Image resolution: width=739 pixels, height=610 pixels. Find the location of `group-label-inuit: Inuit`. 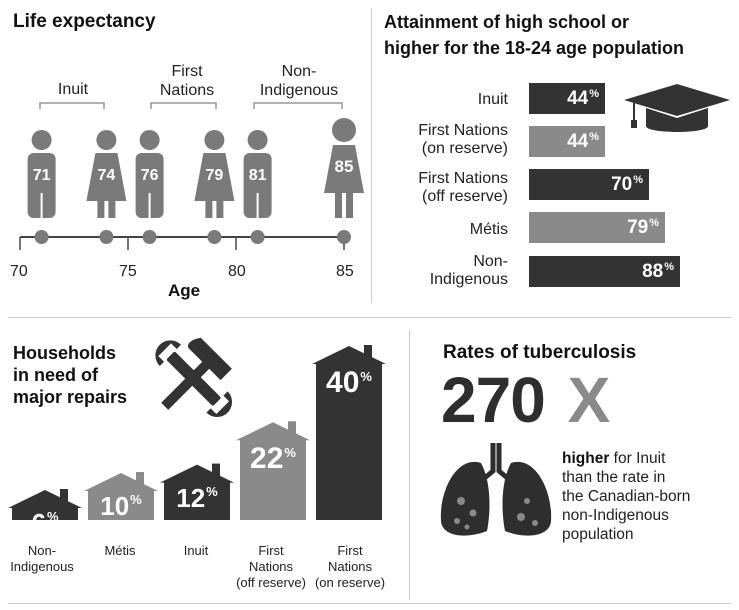

group-label-inuit: Inuit is located at coordinates (73, 89).